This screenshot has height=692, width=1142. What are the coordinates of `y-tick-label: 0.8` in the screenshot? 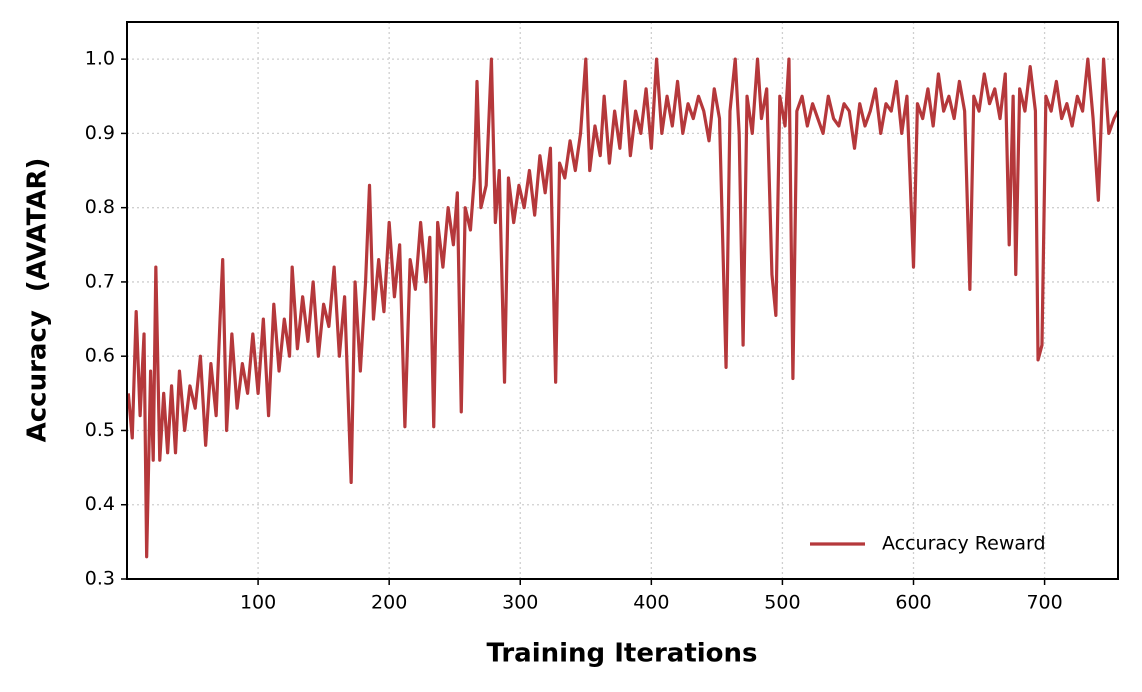 It's located at (100, 207).